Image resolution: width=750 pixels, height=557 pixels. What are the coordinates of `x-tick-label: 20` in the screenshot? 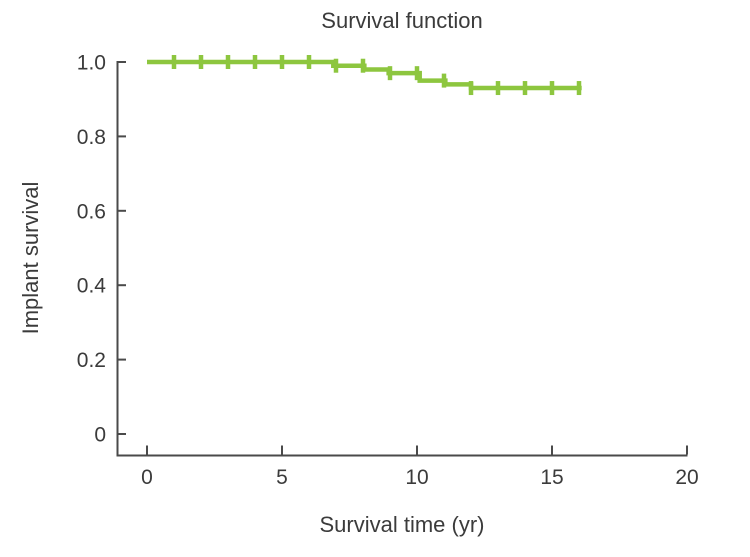 It's located at (686, 477).